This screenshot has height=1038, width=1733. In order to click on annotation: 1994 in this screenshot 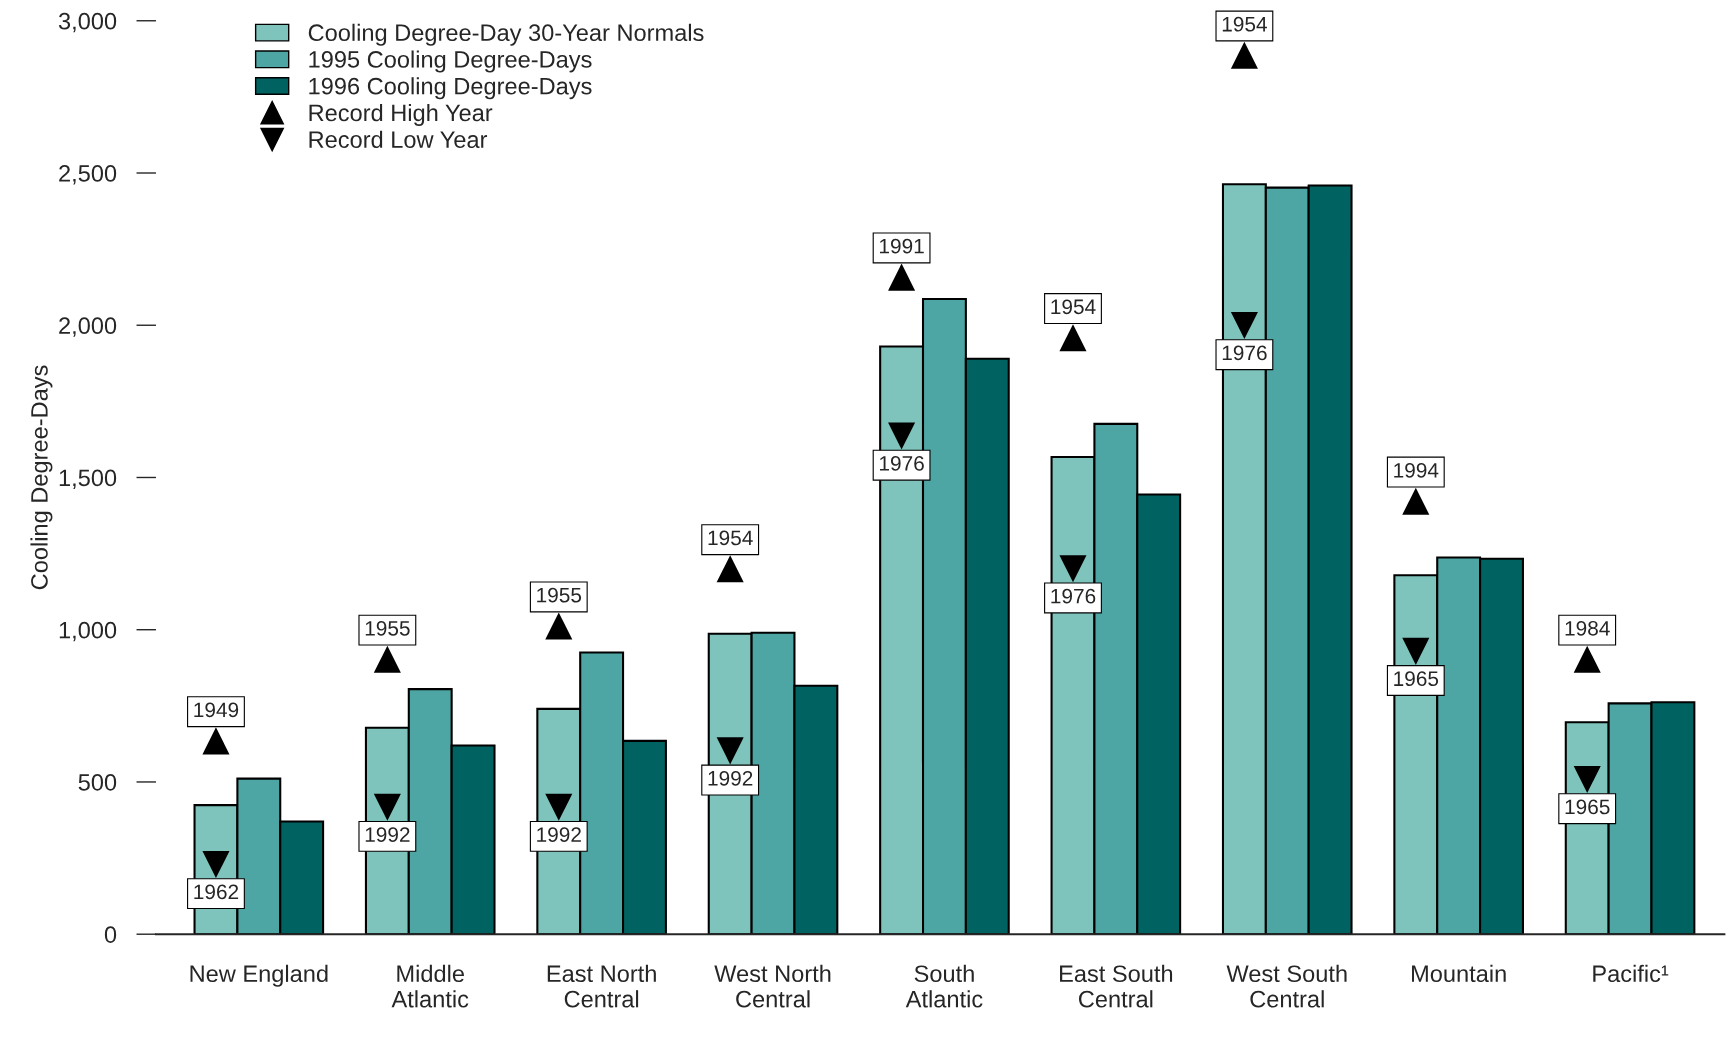, I will do `click(1416, 470)`.